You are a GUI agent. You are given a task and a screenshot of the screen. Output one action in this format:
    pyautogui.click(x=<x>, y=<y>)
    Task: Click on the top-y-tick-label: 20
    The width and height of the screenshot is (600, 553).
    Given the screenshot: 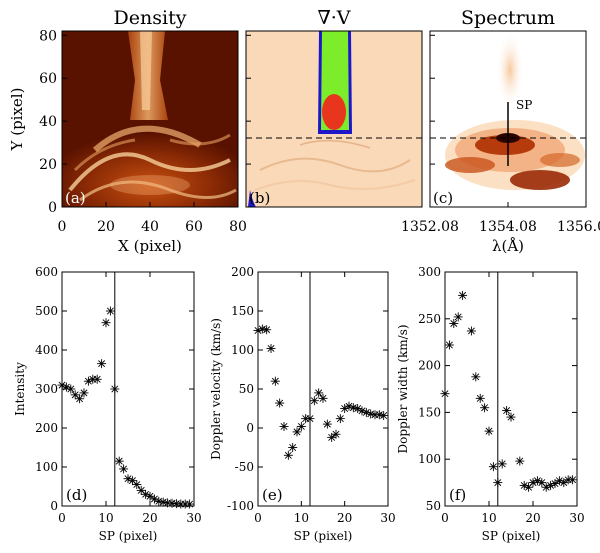 What is the action you would take?
    pyautogui.click(x=48, y=165)
    